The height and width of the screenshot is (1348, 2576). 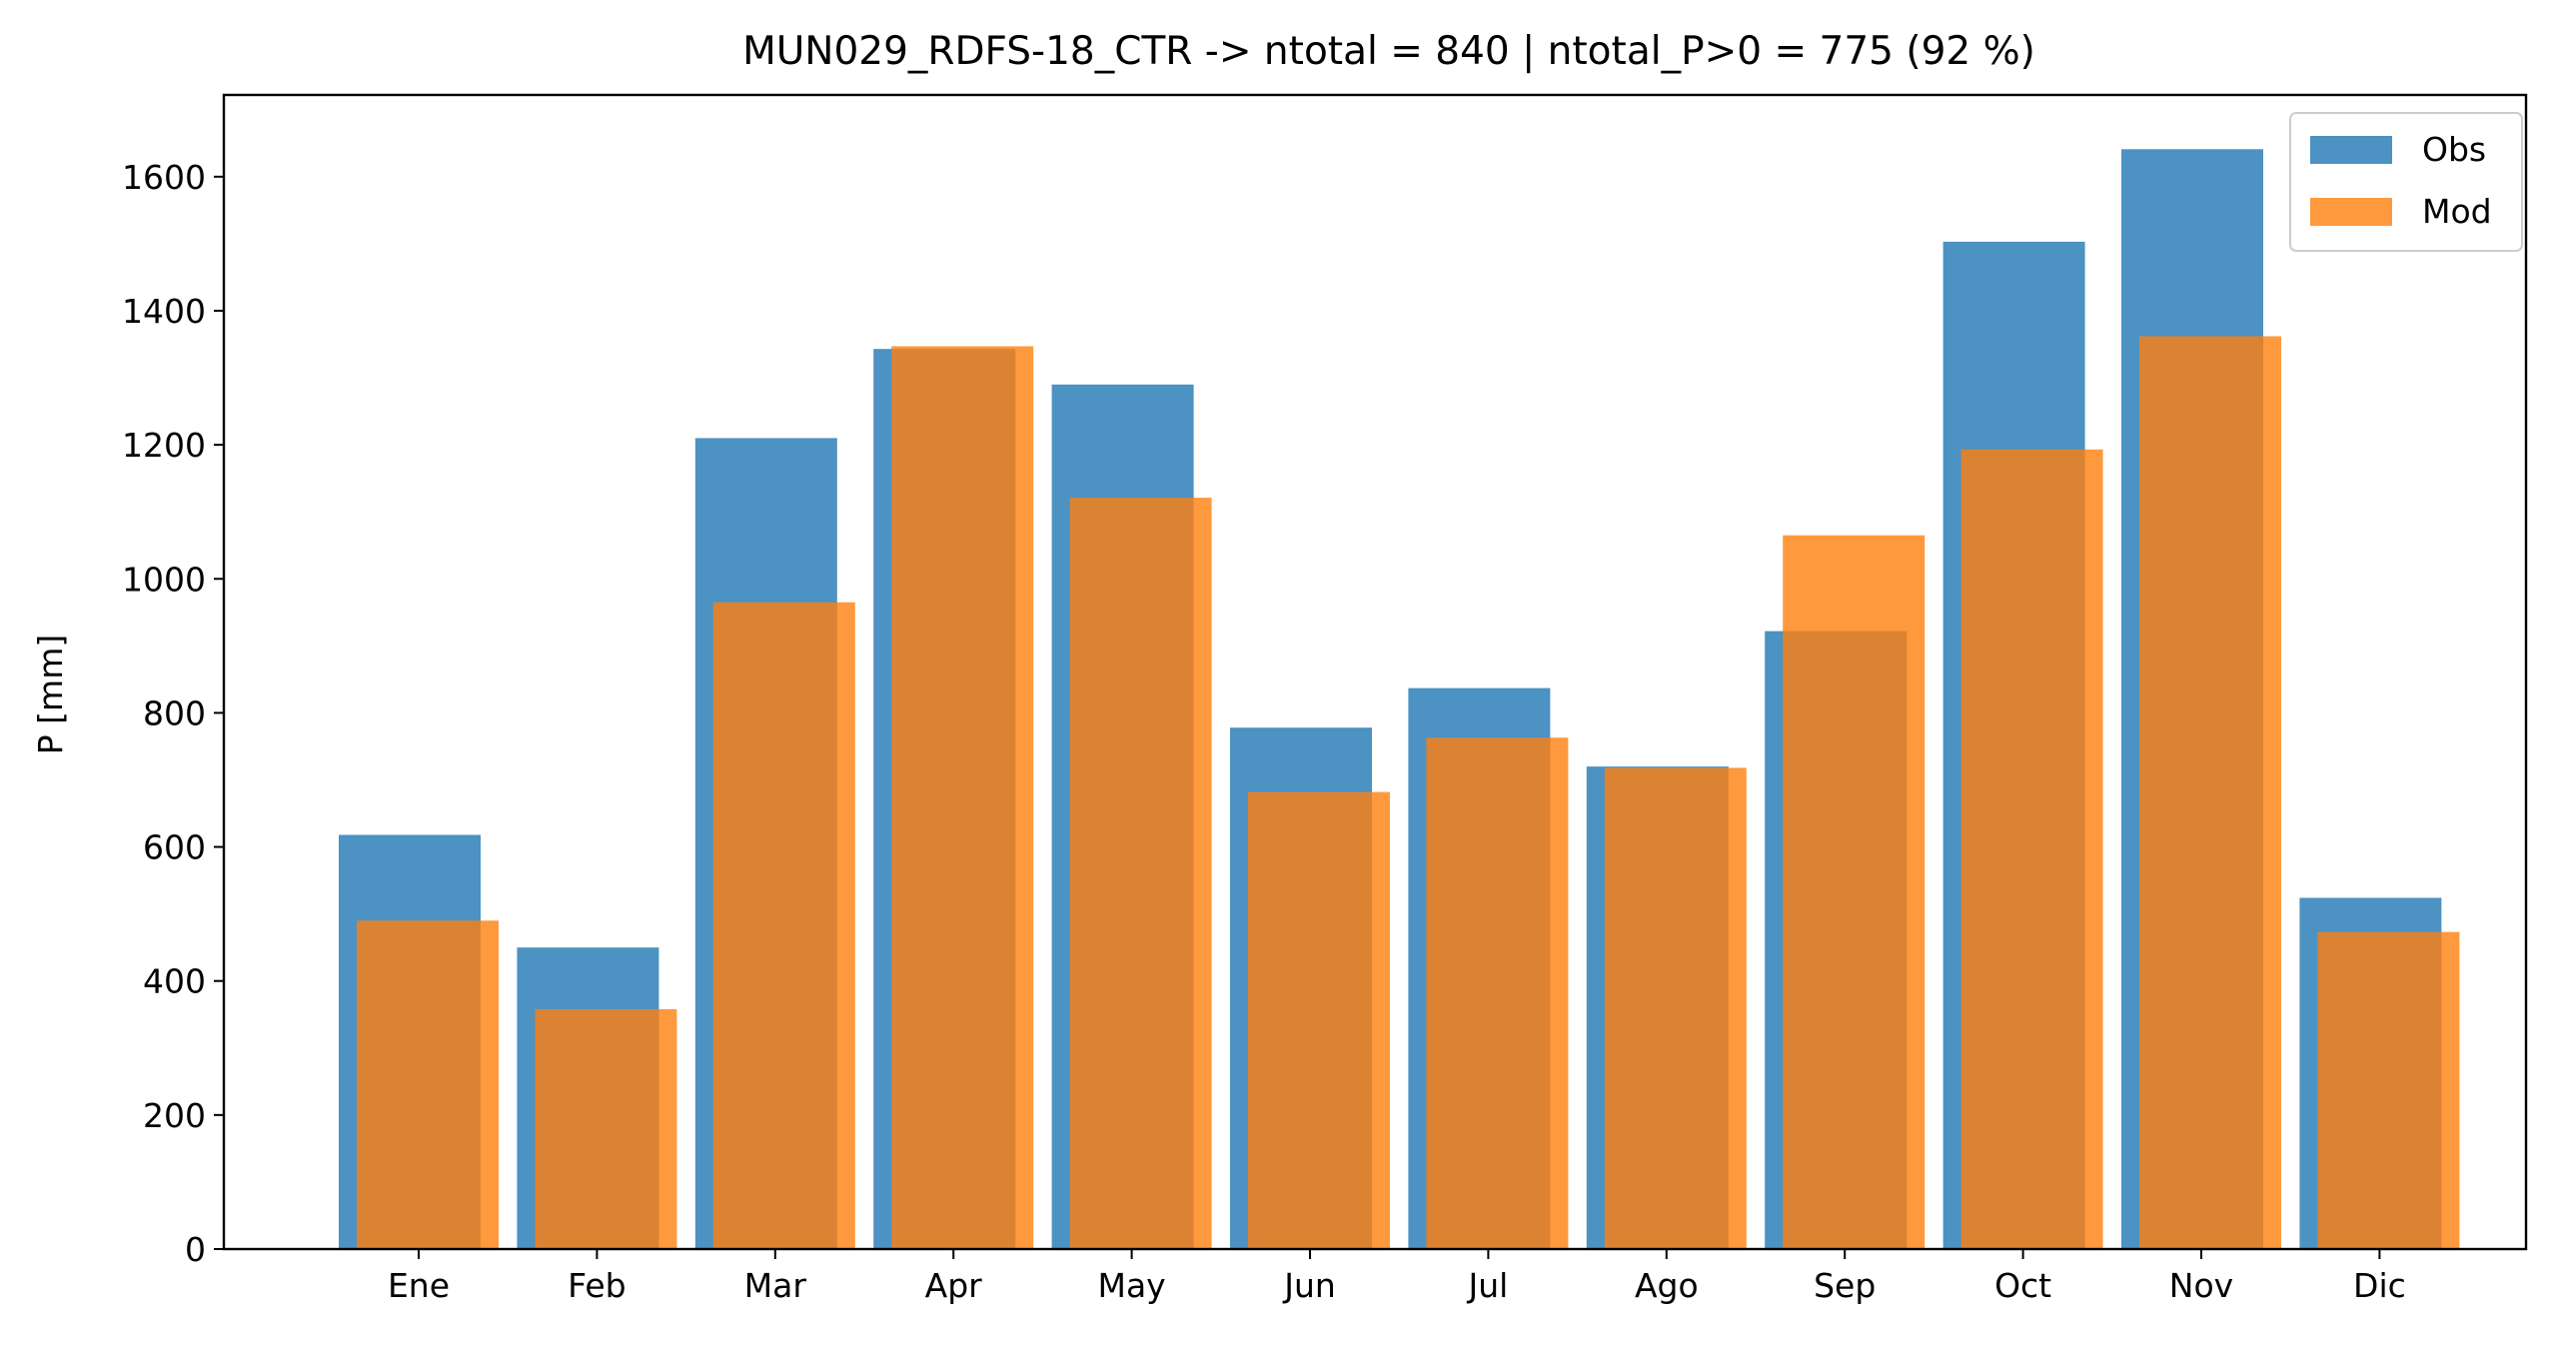 I want to click on y-tick-label: 400, so click(x=174, y=982).